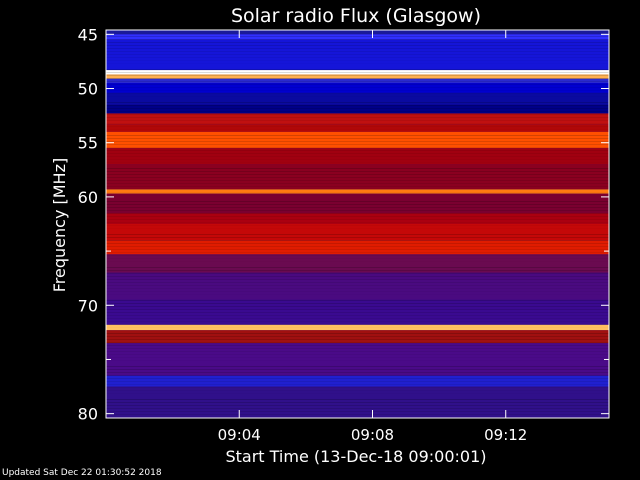  What do you see at coordinates (88, 143) in the screenshot?
I see `y-tick-label: 55` at bounding box center [88, 143].